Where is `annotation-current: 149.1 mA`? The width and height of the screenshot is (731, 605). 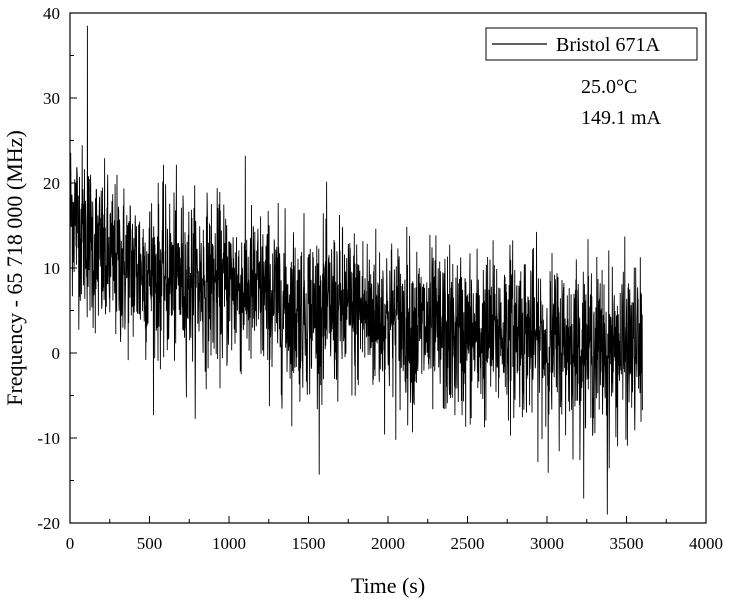 annotation-current: 149.1 mA is located at coordinates (621, 118).